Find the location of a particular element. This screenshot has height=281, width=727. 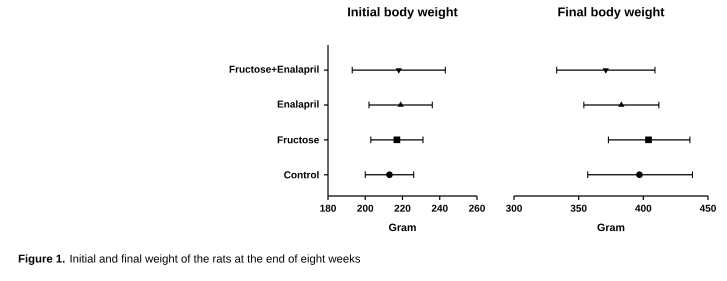

y-tick-label: Control is located at coordinates (301, 174).